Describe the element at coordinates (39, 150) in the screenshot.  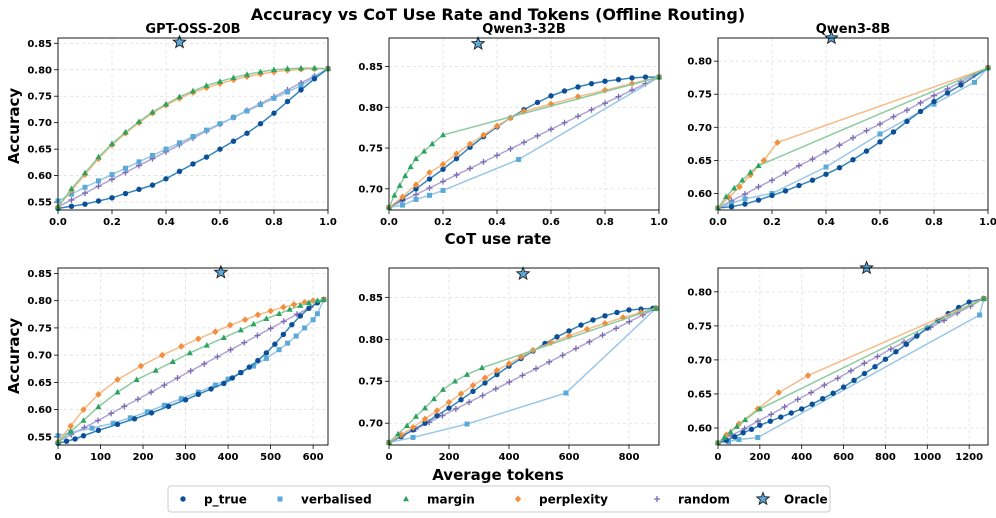
I see `y-tick-label: 0.65` at that location.